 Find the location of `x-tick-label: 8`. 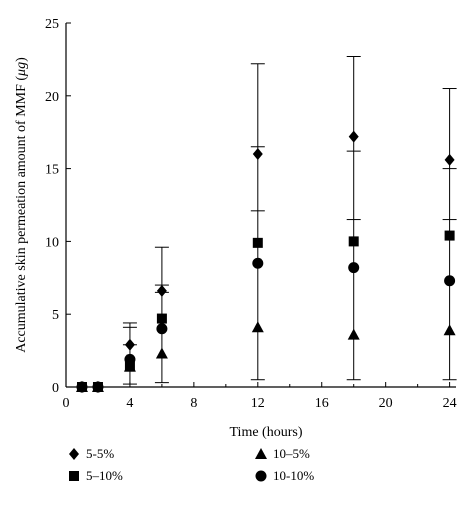

x-tick-label: 8 is located at coordinates (193, 403).